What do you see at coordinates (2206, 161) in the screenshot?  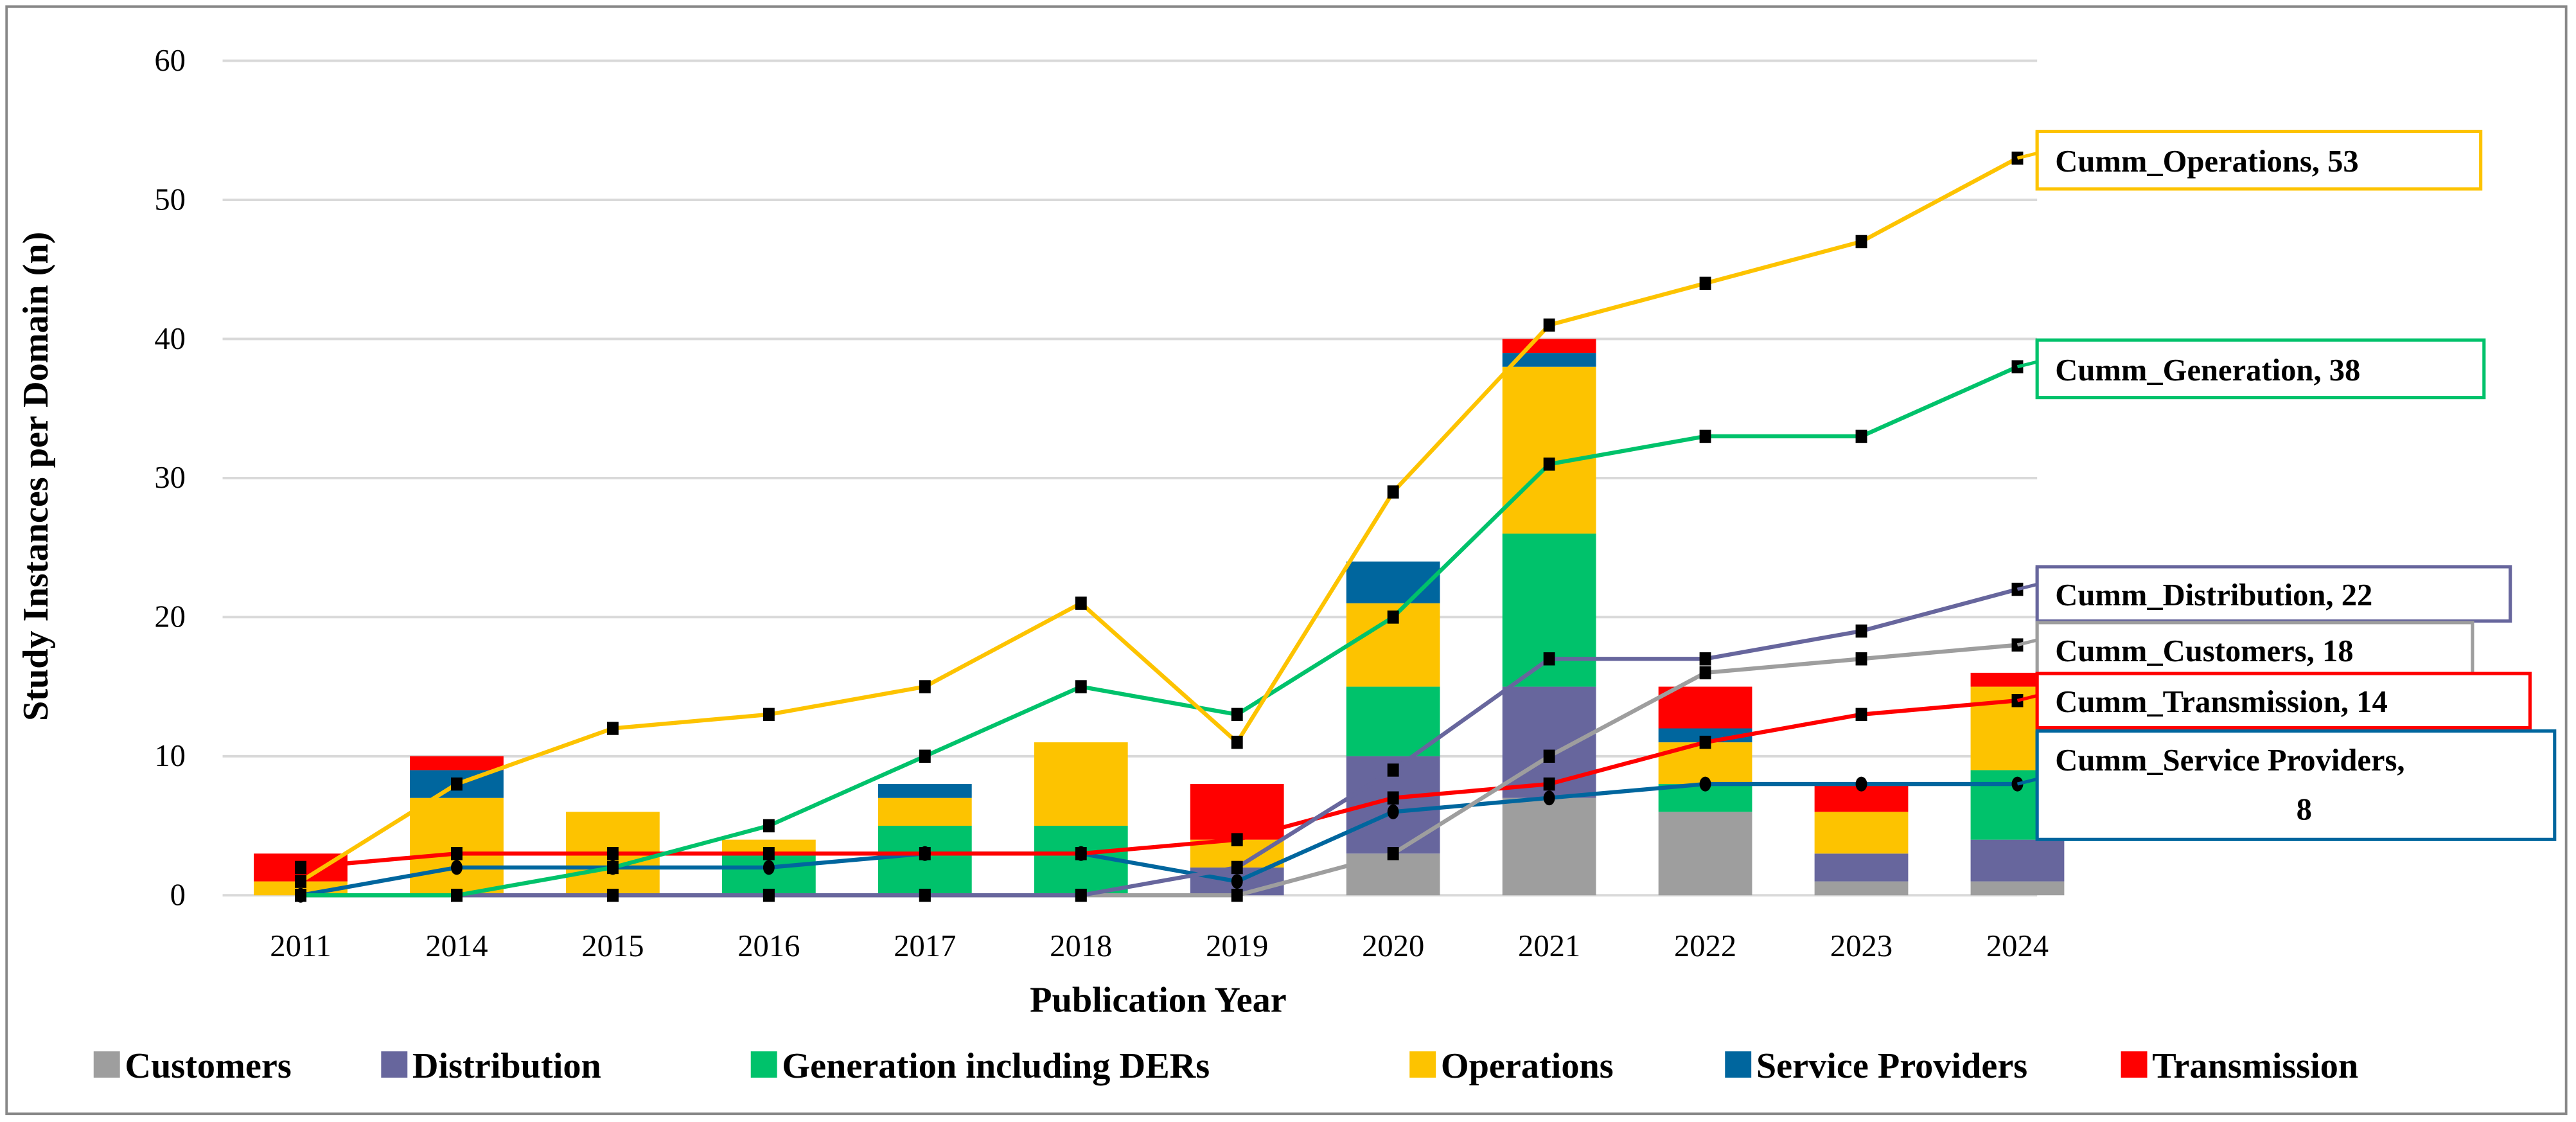 I see `line-end-label: Cumm_Operations, 53` at bounding box center [2206, 161].